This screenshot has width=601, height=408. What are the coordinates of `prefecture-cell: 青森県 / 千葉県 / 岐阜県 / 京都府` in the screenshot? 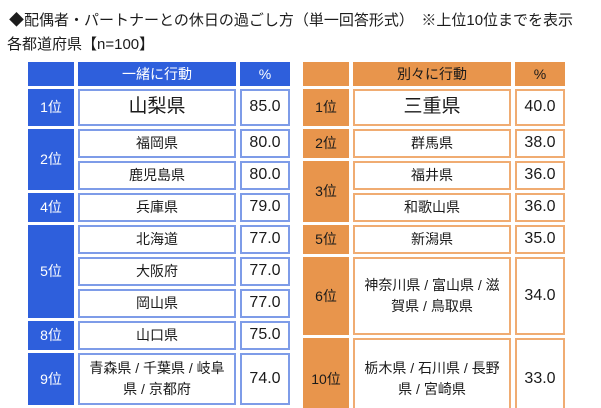 It's located at (157, 378).